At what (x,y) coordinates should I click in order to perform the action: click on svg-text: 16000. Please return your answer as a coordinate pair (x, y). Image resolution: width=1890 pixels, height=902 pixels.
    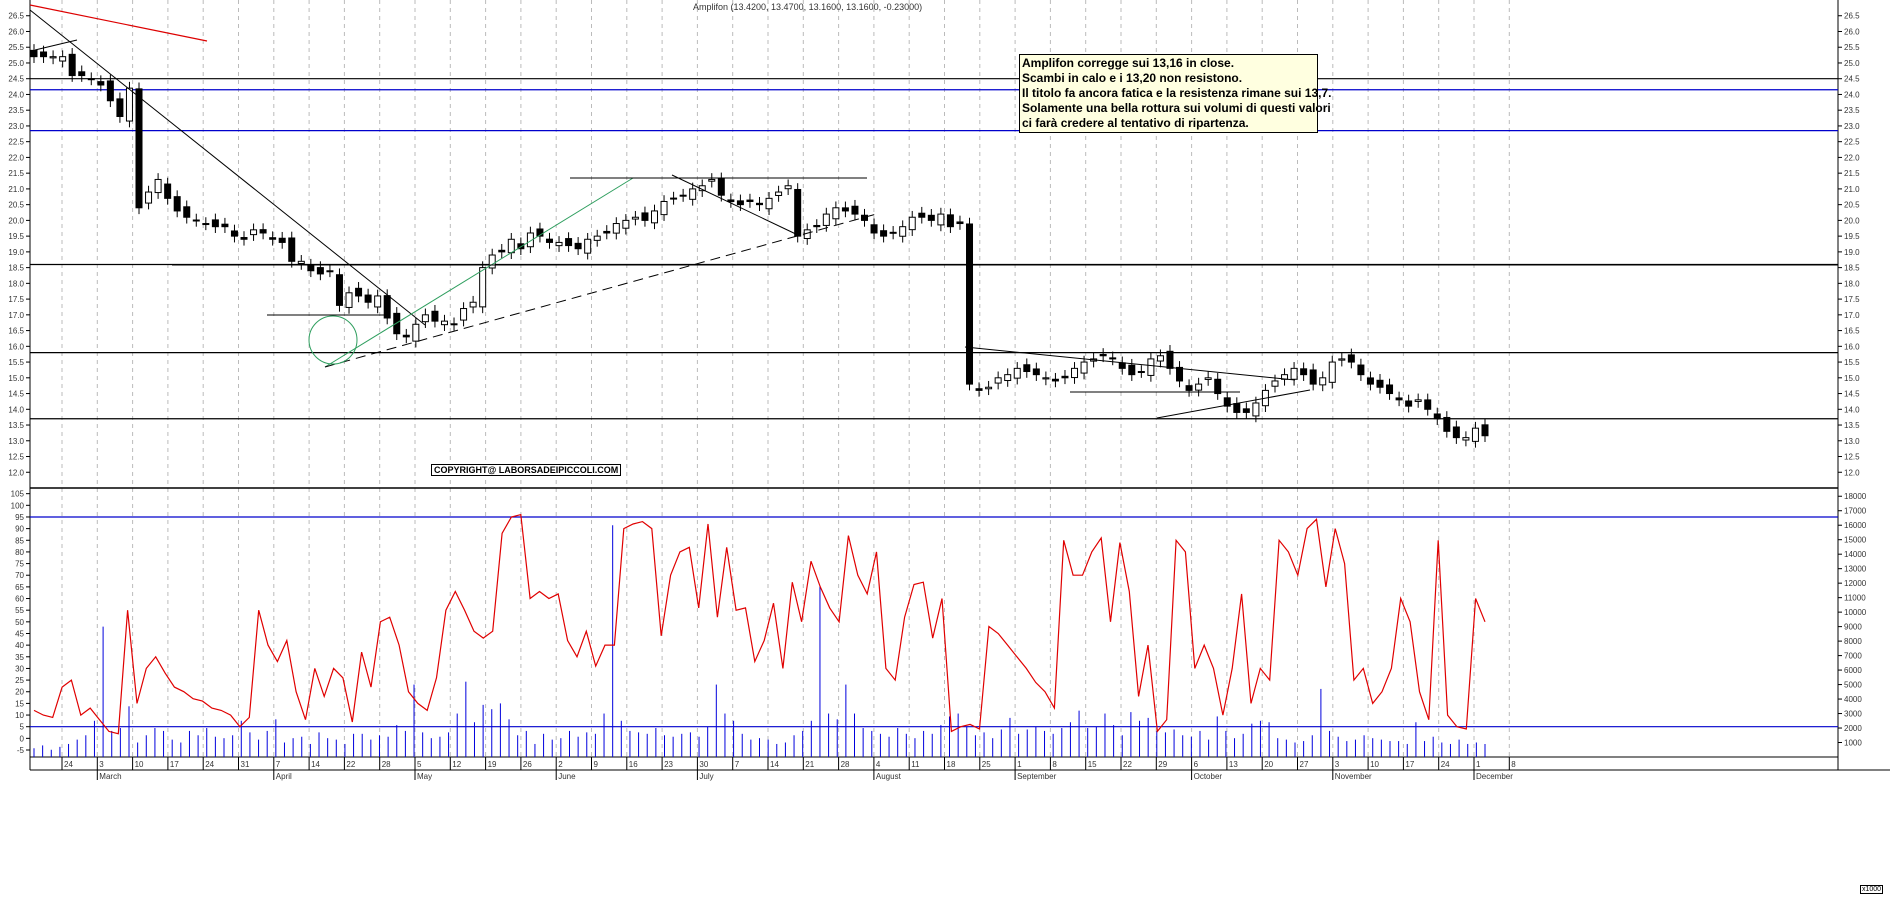
    Looking at the image, I should click on (1855, 525).